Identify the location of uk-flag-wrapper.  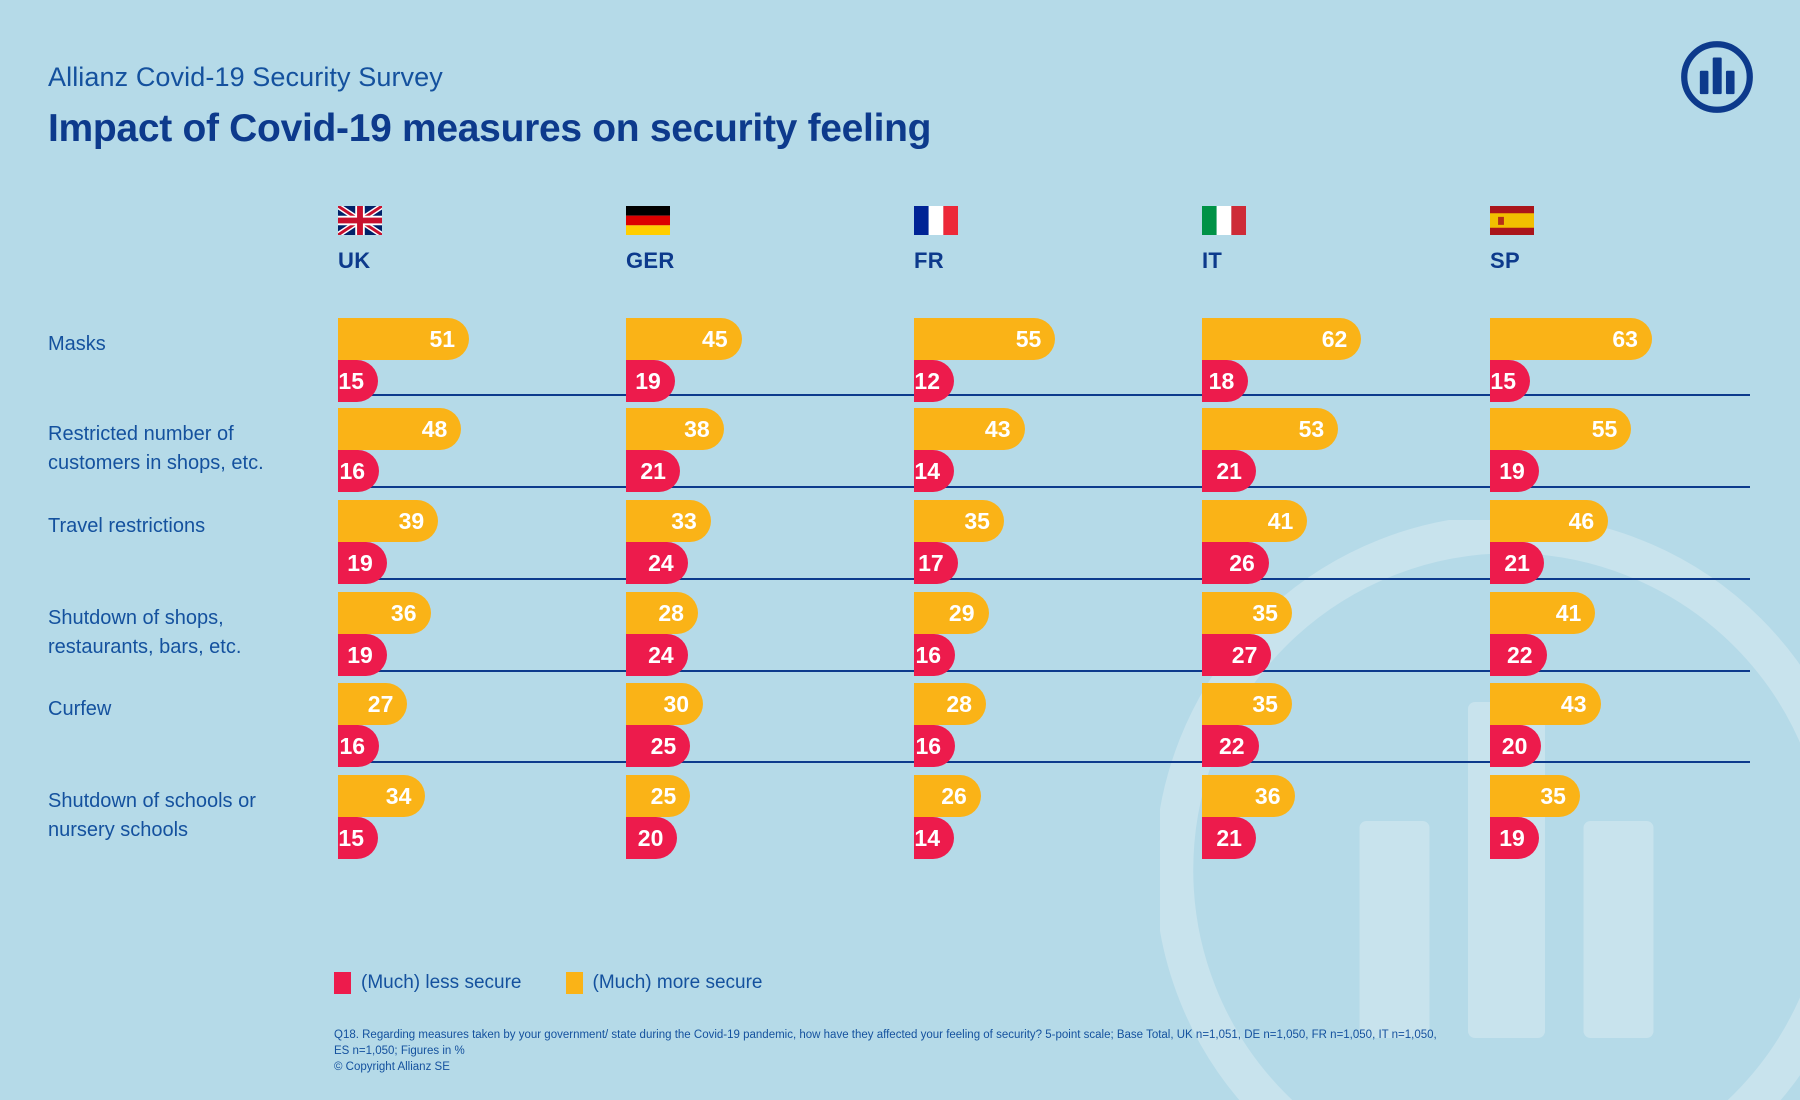
(360, 220).